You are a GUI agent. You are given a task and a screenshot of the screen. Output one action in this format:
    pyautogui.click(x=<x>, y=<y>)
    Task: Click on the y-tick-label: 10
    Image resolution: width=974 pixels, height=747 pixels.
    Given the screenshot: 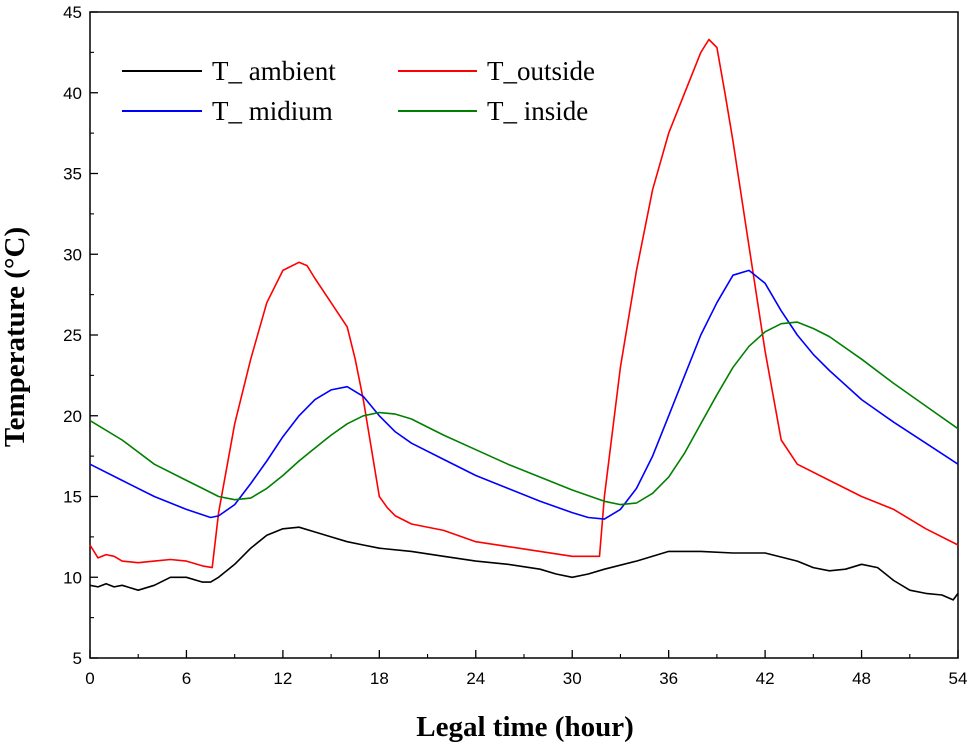 What is the action you would take?
    pyautogui.click(x=72, y=577)
    